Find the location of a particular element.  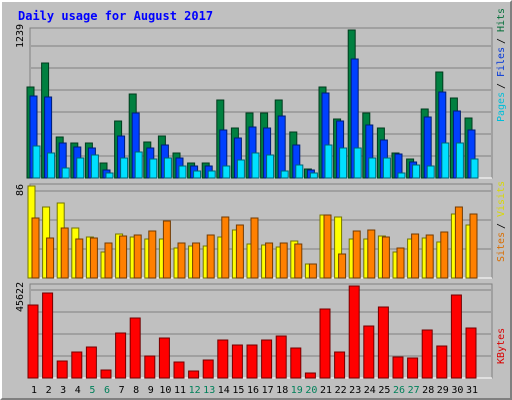

day-label: 2 is located at coordinates (49, 390).